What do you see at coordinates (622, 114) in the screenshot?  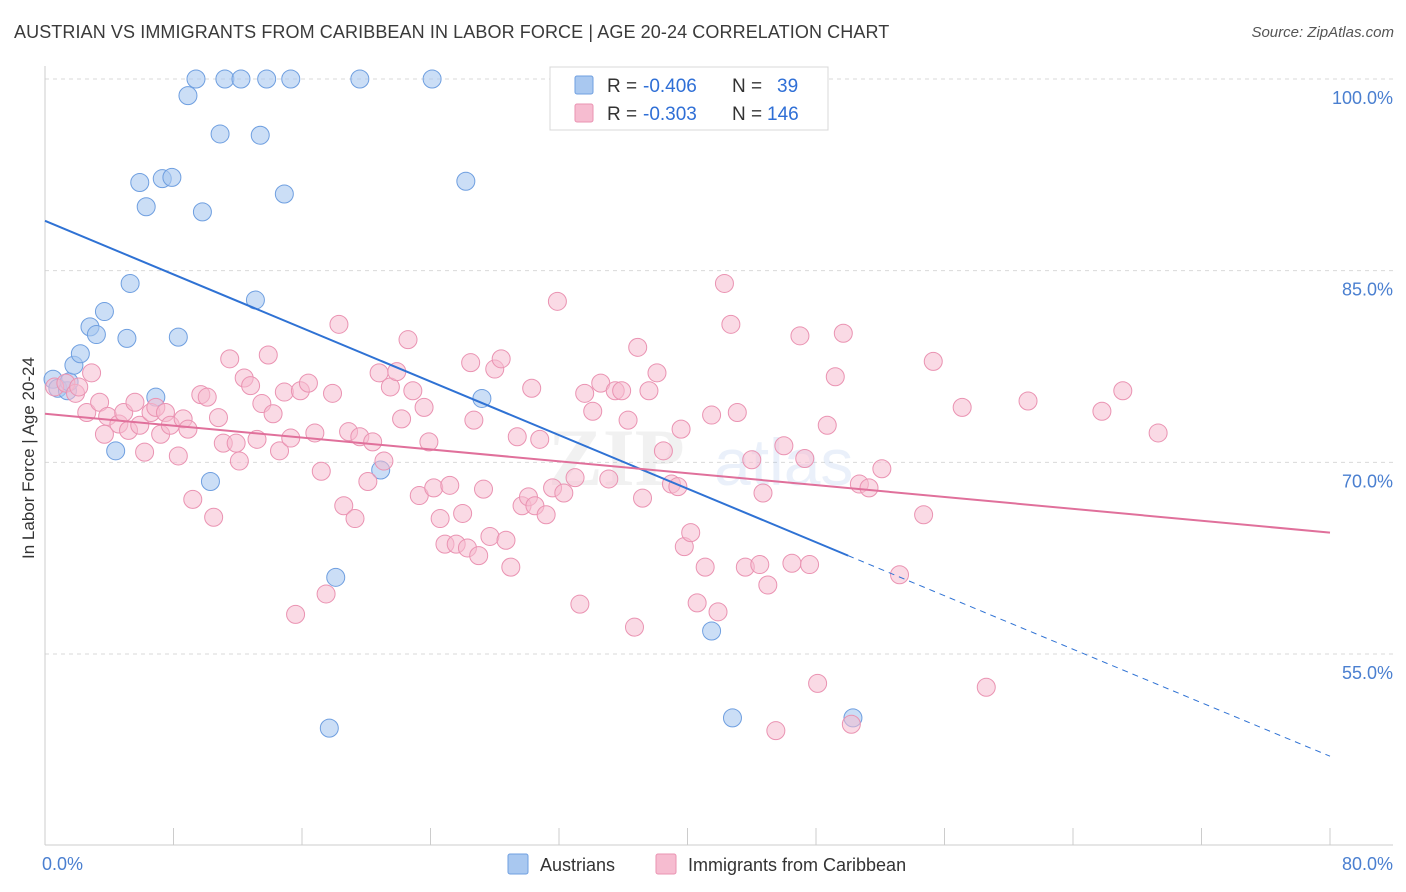 I see `legend-r-label-caribbean: R =` at bounding box center [622, 114].